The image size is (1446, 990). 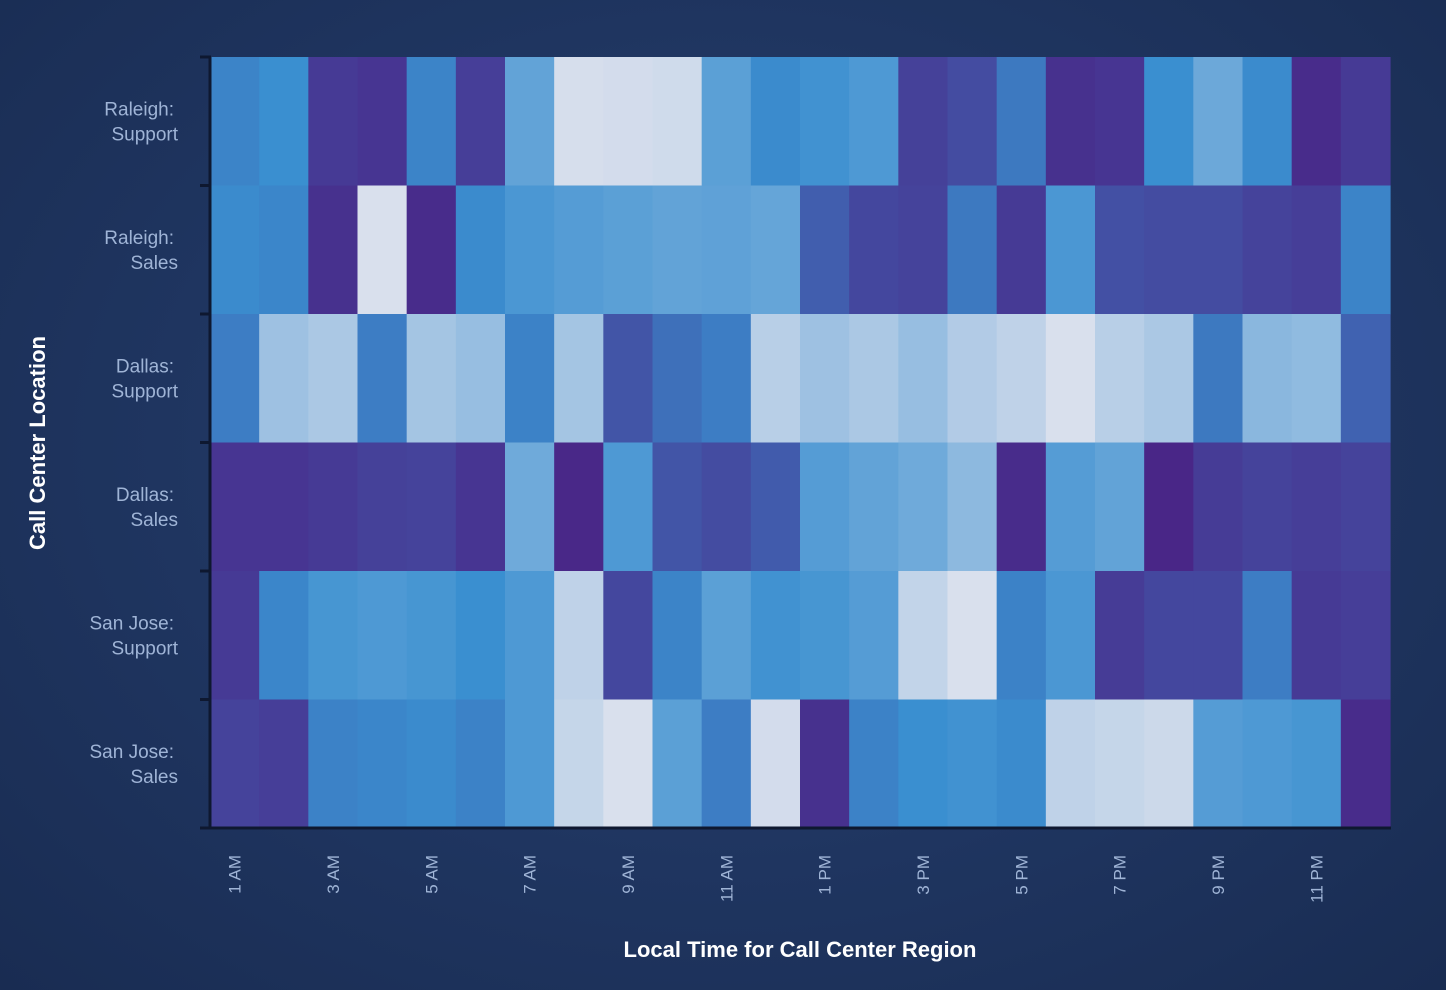 I want to click on x-tick-label: 9 AM, so click(x=628, y=874).